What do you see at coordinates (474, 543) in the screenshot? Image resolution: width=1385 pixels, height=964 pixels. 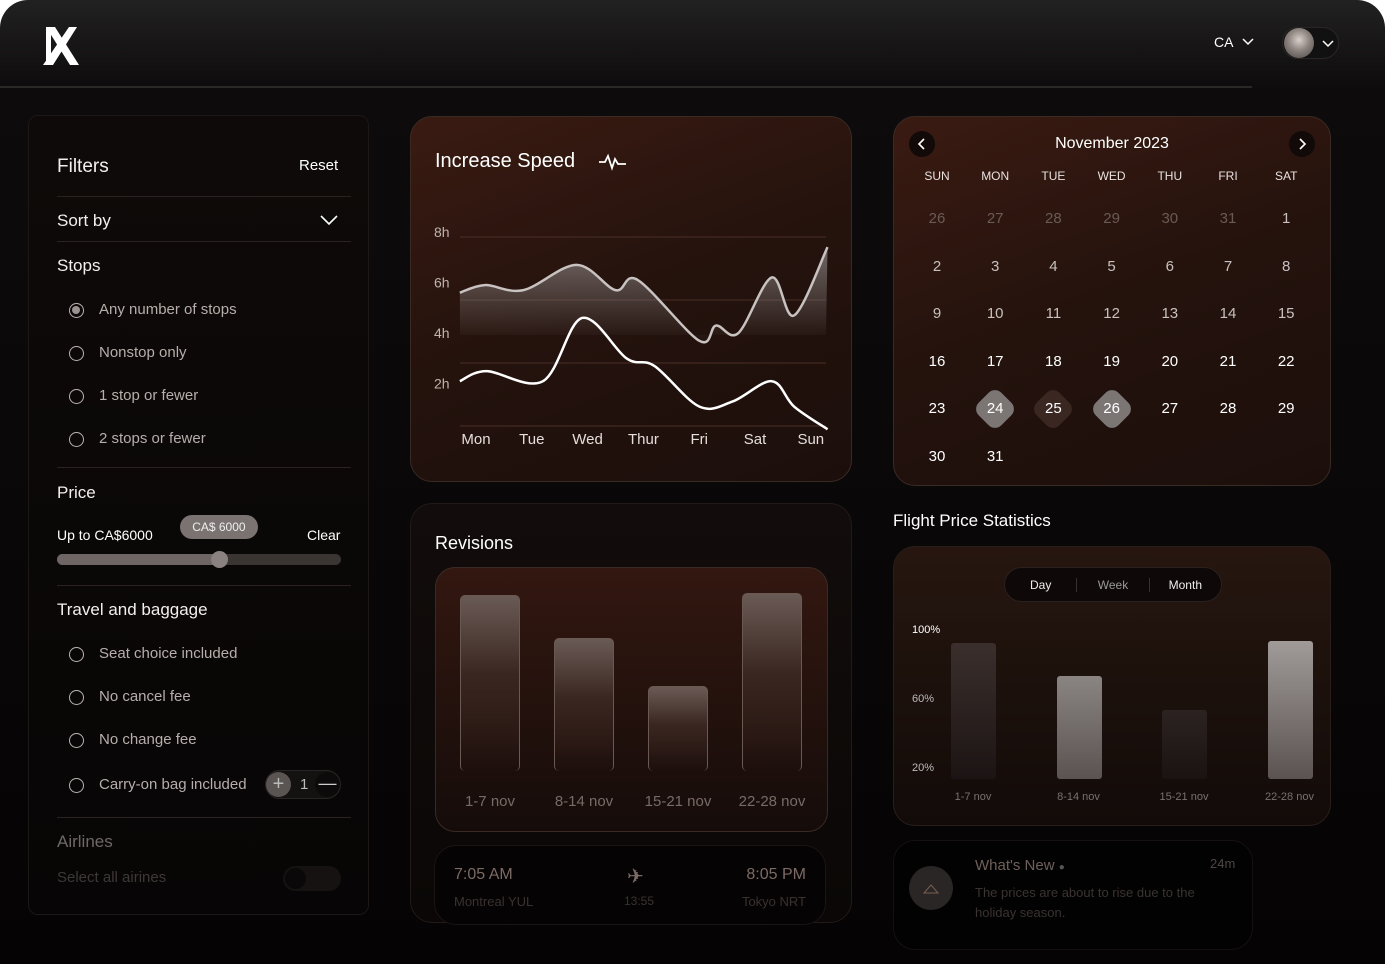 I see `revisions-title: Revisions` at bounding box center [474, 543].